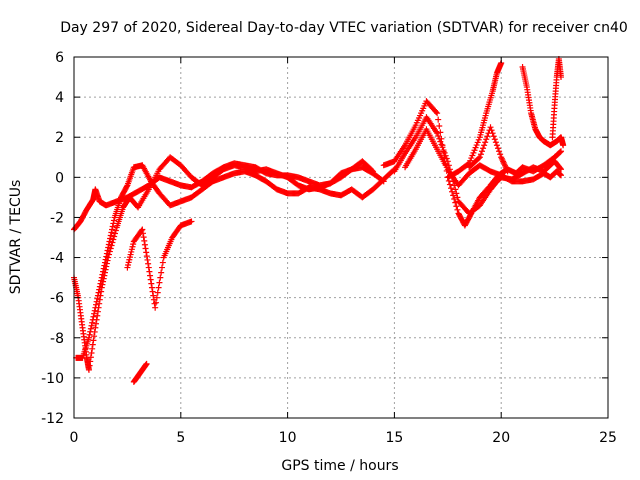 This screenshot has width=640, height=480. I want to click on y-tick-label: -10, so click(52, 379).